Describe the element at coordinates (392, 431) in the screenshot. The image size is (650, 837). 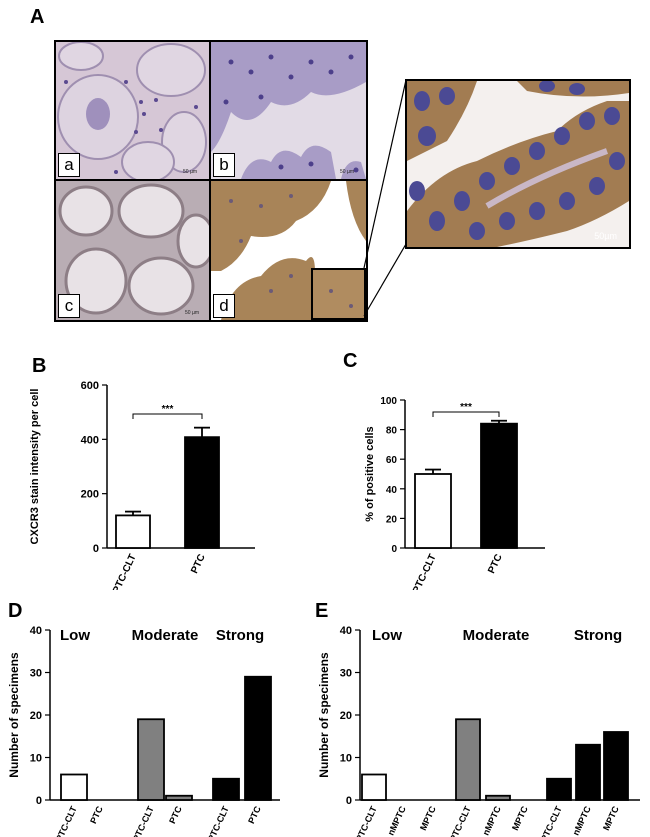
I see `y-tick-label: 80` at that location.